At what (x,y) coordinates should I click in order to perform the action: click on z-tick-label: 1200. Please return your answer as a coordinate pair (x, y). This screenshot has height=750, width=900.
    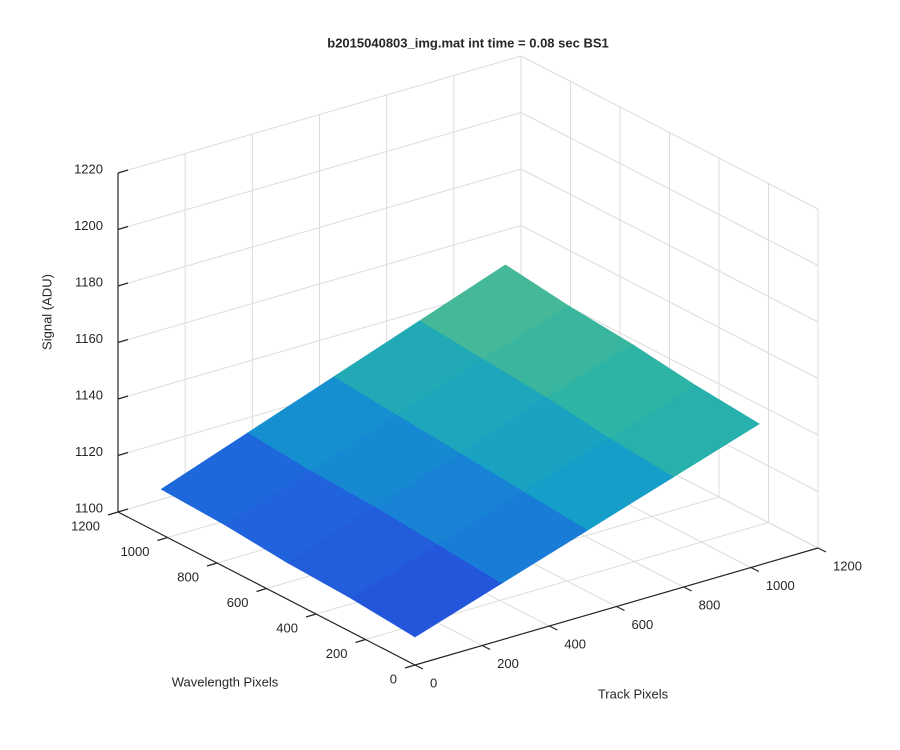
    Looking at the image, I should click on (88, 225).